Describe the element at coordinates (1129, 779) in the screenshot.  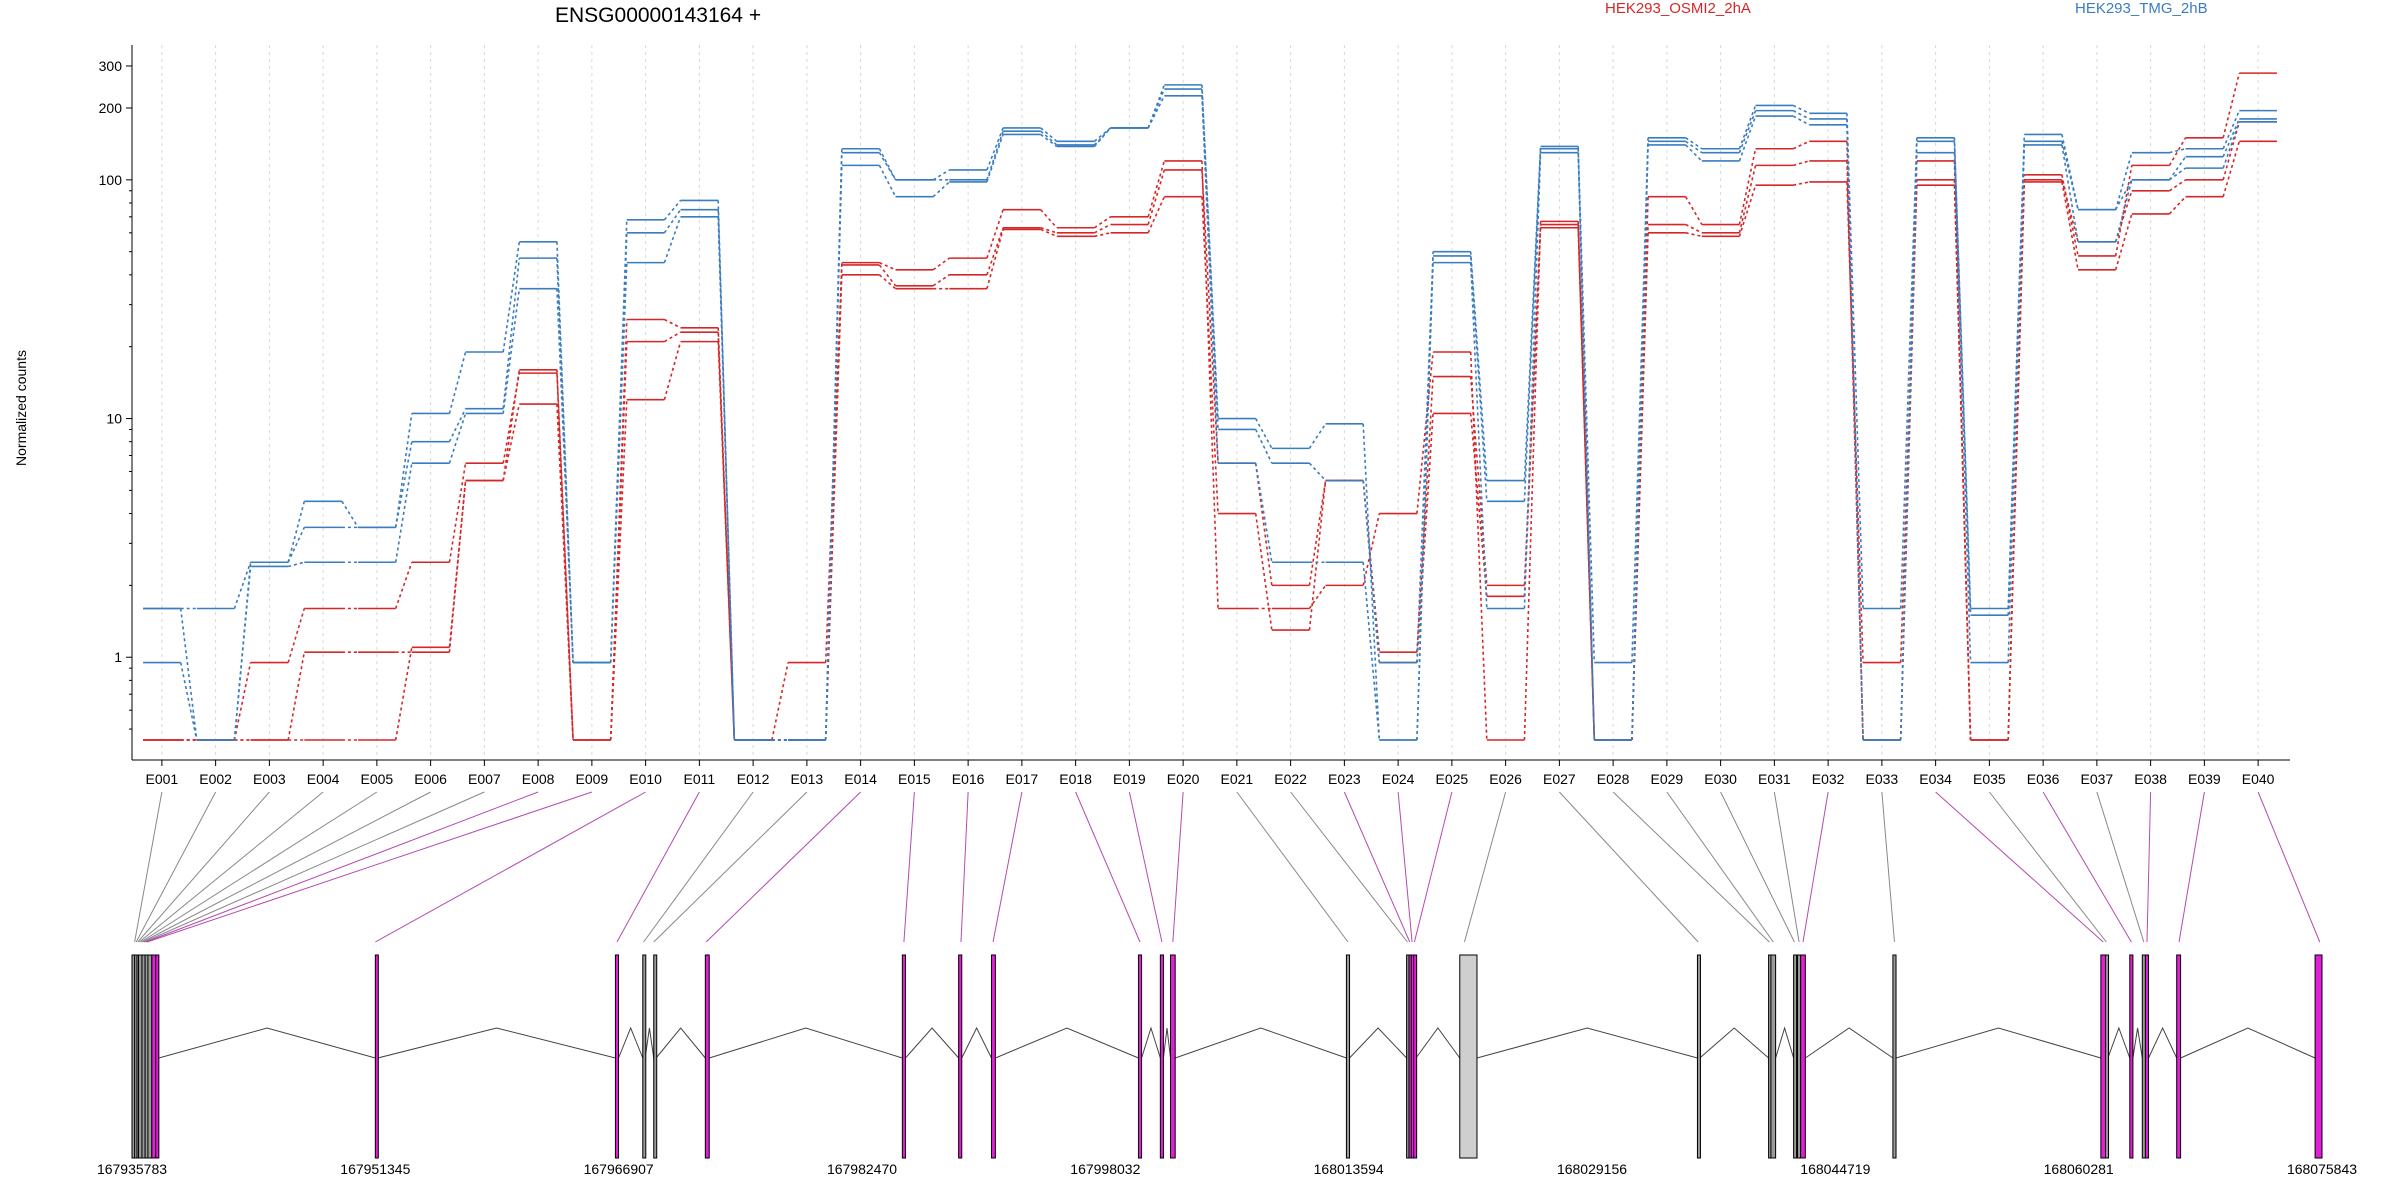
I see `x-tick-label: E019` at that location.